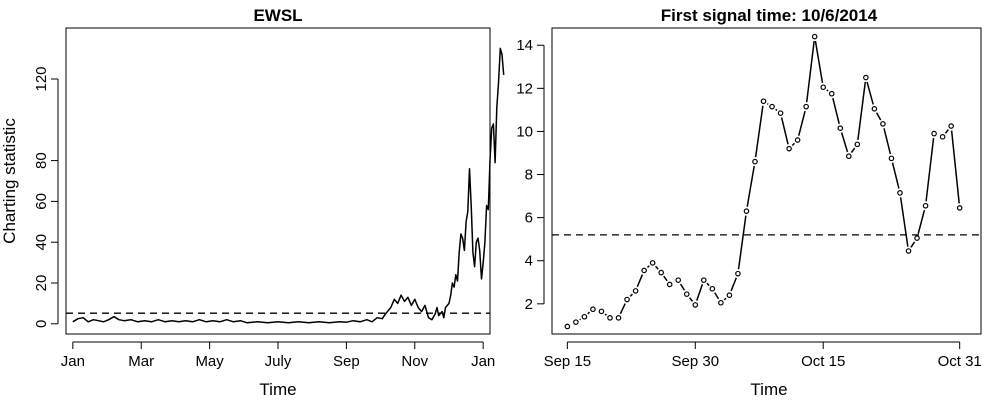 This screenshot has height=400, width=1000. Describe the element at coordinates (524, 131) in the screenshot. I see `y-tick-label: 10` at that location.